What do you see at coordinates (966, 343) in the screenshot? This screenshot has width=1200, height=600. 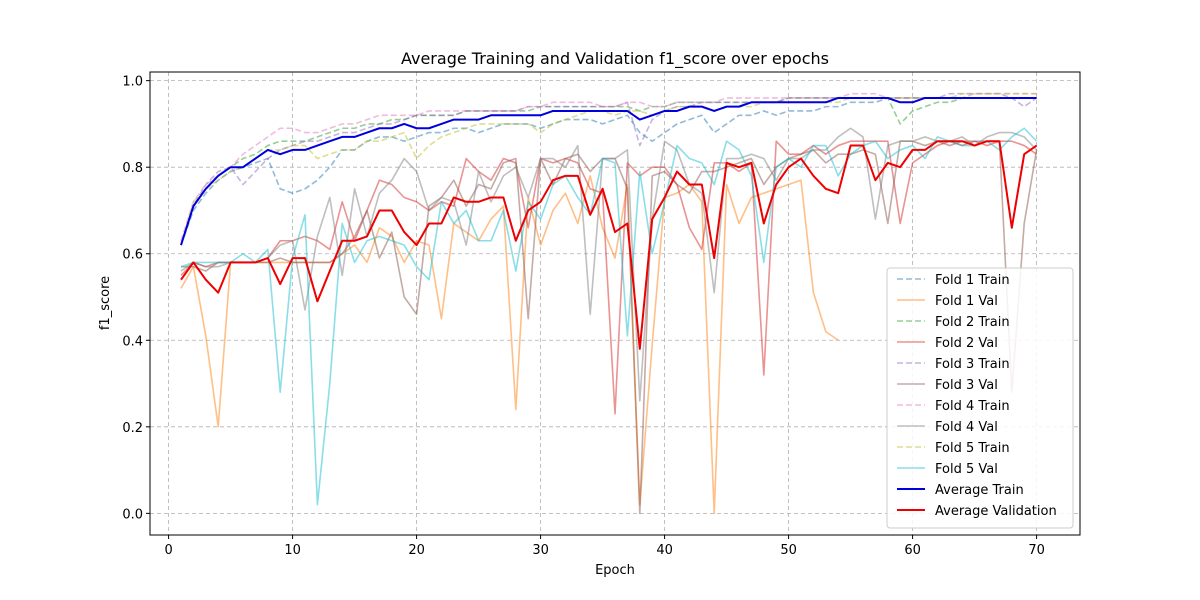 I see `legend-label-fold-2-val: Fold 2 Val` at bounding box center [966, 343].